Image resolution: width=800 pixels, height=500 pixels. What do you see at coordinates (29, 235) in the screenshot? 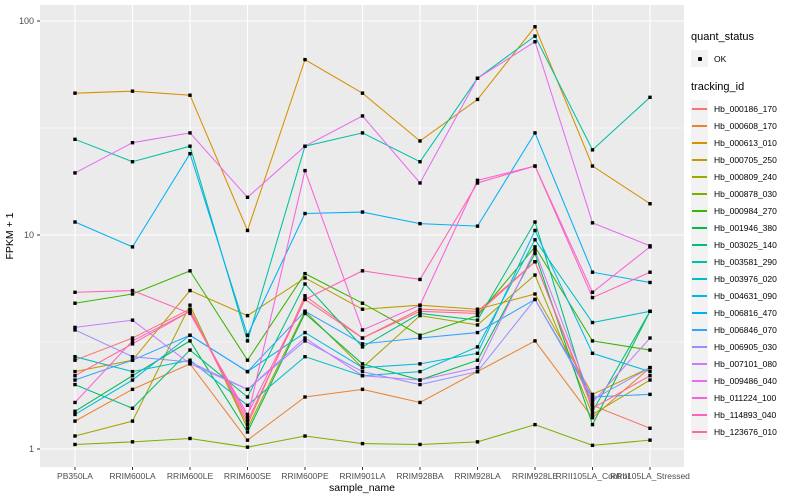
I see `y-tick-label: 10` at bounding box center [29, 235].